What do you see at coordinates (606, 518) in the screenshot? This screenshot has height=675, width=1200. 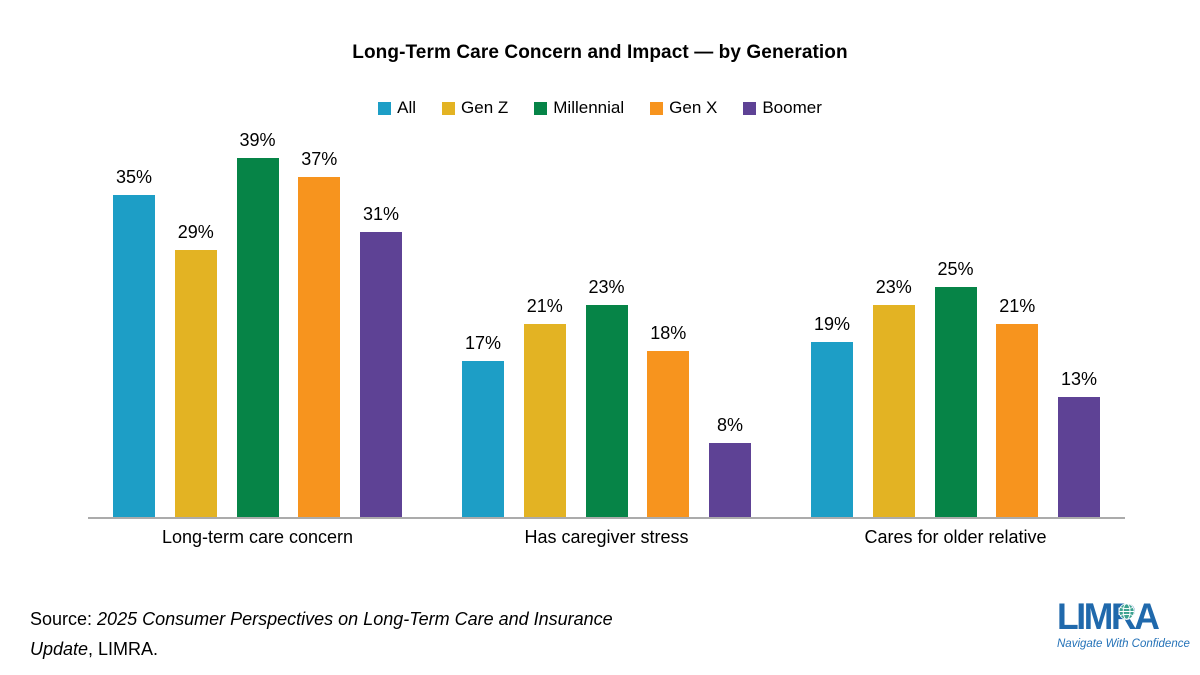 I see `x-axis-line` at bounding box center [606, 518].